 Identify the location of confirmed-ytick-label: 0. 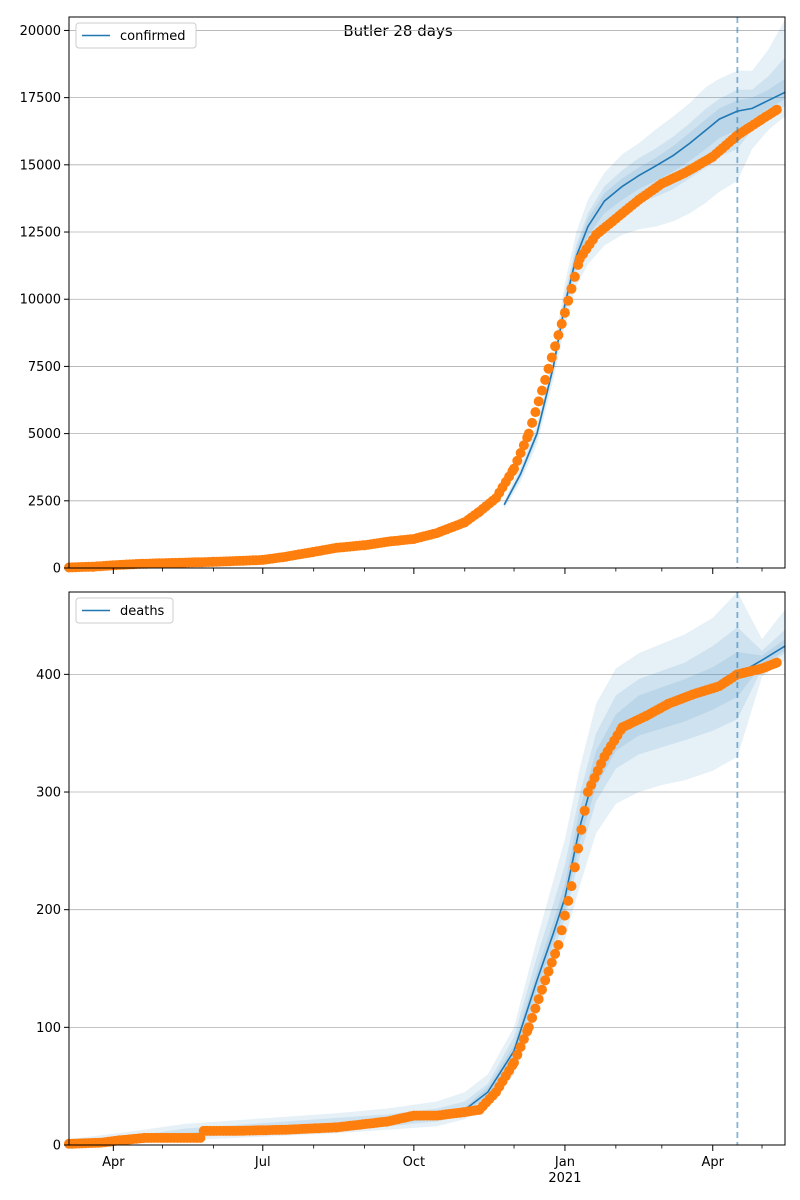
(57, 569).